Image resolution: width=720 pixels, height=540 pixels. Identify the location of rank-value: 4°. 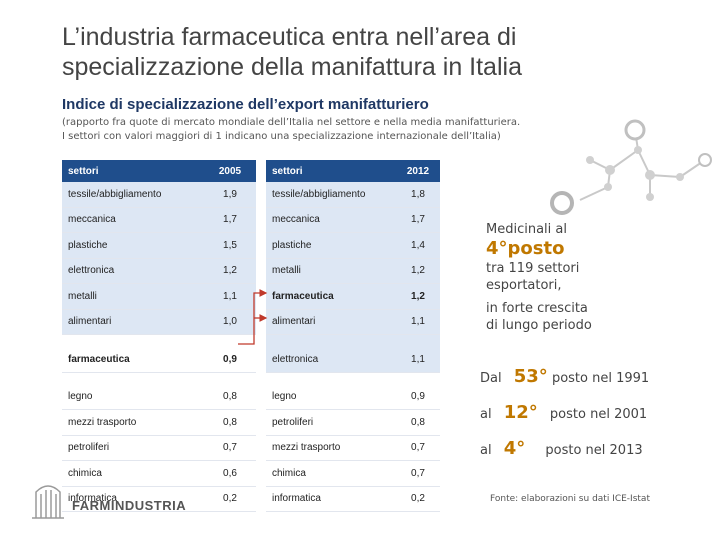
(514, 448).